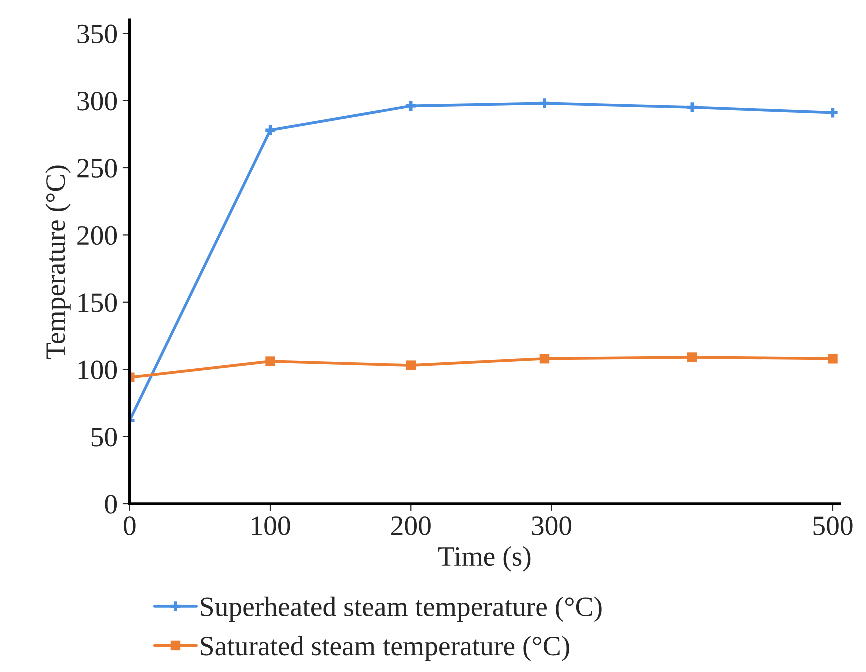 This screenshot has height=672, width=866. Describe the element at coordinates (552, 526) in the screenshot. I see `x-tick-label: 300` at that location.